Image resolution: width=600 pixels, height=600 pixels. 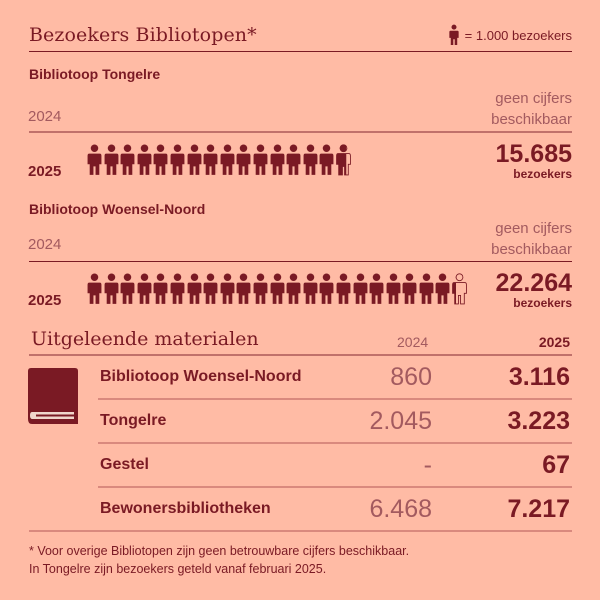 What do you see at coordinates (300, 51) in the screenshot?
I see `title-divider` at bounding box center [300, 51].